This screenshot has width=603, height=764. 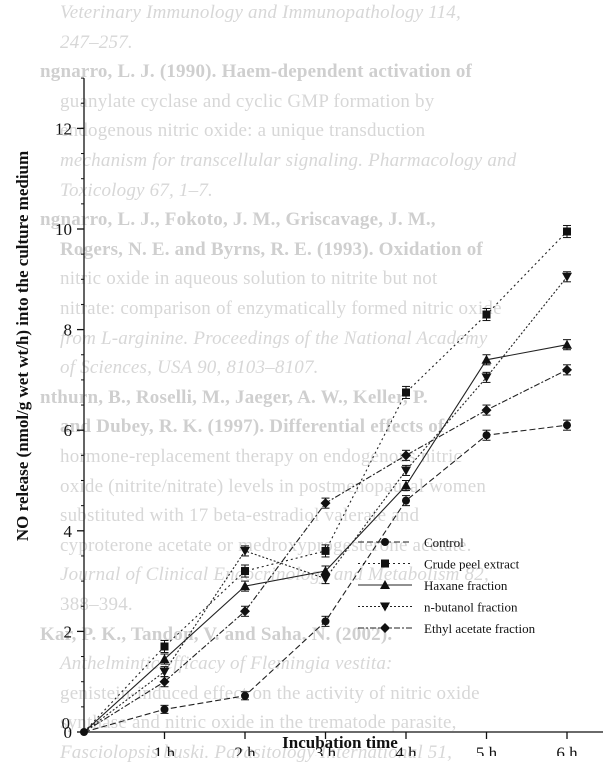 I want to click on legend-label: Control, so click(x=444, y=542).